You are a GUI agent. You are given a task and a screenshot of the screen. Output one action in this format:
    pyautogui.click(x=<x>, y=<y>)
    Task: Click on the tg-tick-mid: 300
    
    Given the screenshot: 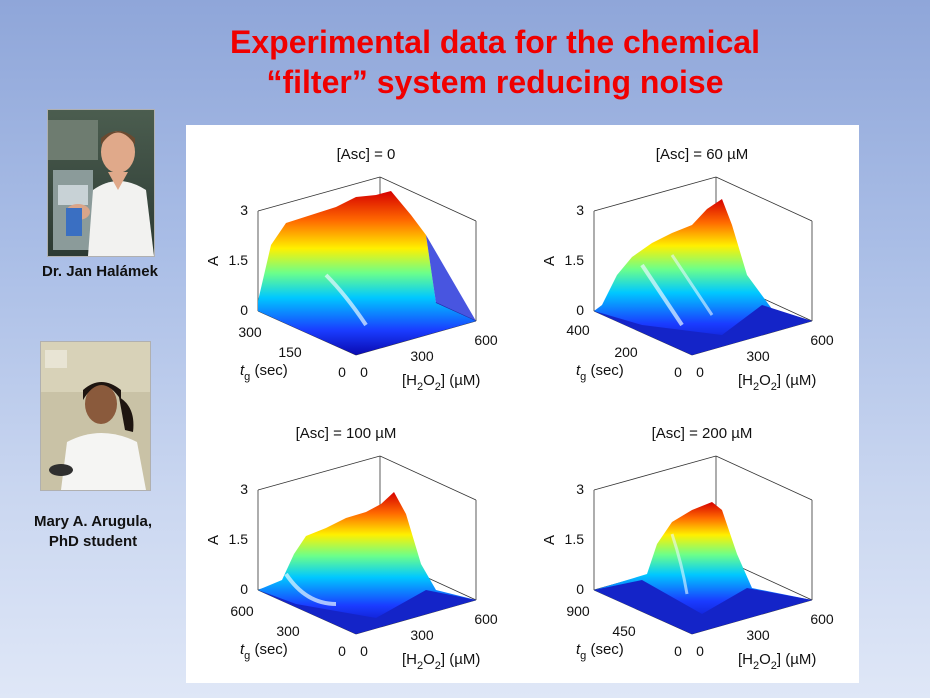 What is the action you would take?
    pyautogui.click(x=288, y=631)
    